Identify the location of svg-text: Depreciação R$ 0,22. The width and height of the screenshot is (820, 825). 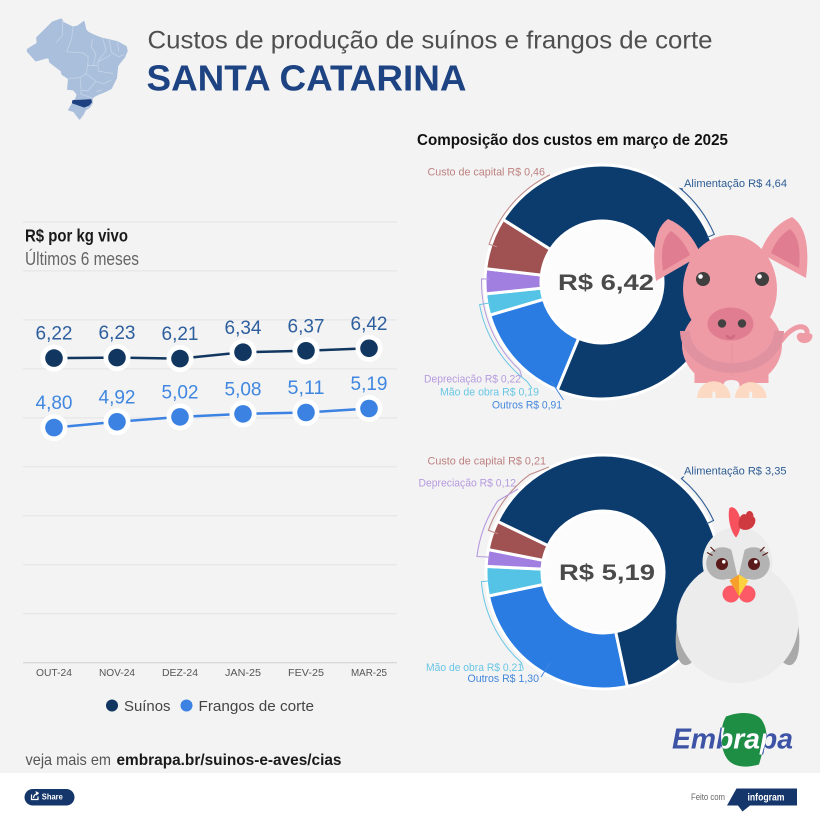
(472, 380).